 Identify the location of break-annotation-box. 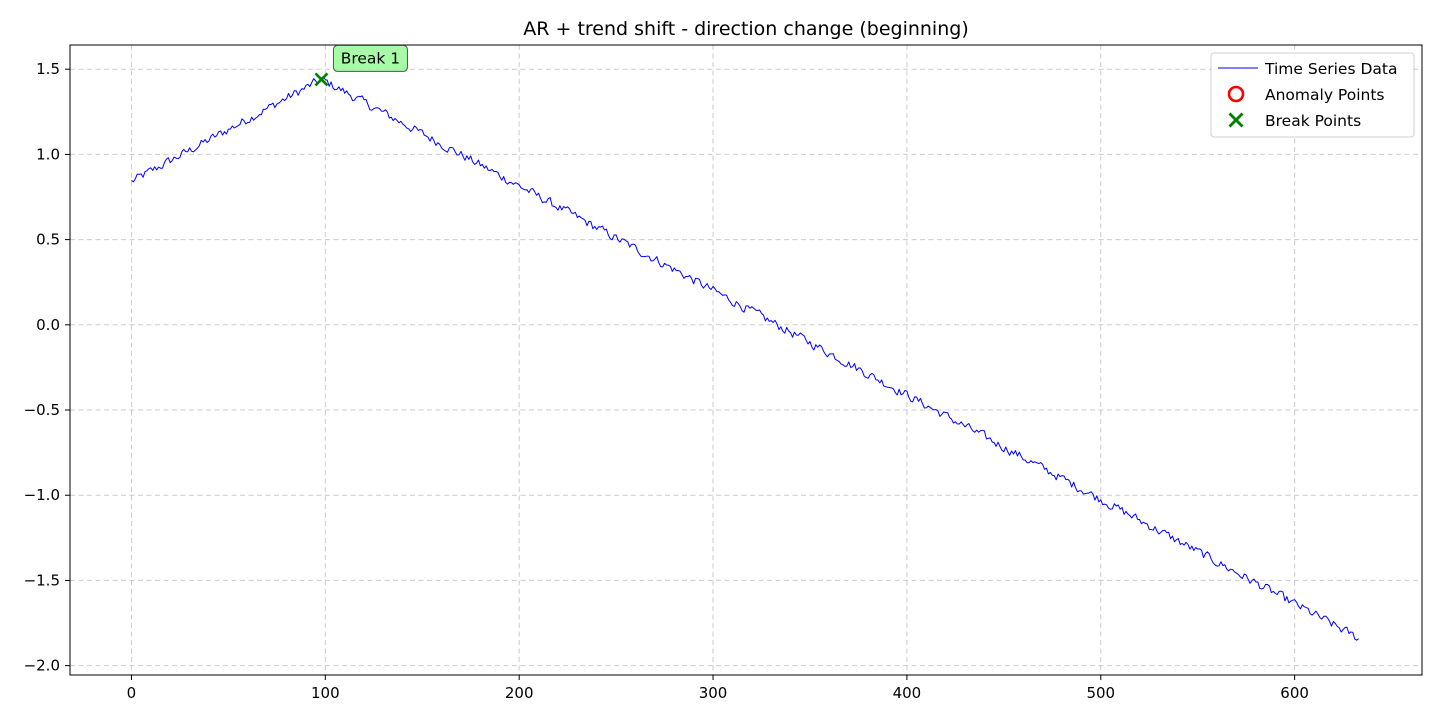
(370, 58).